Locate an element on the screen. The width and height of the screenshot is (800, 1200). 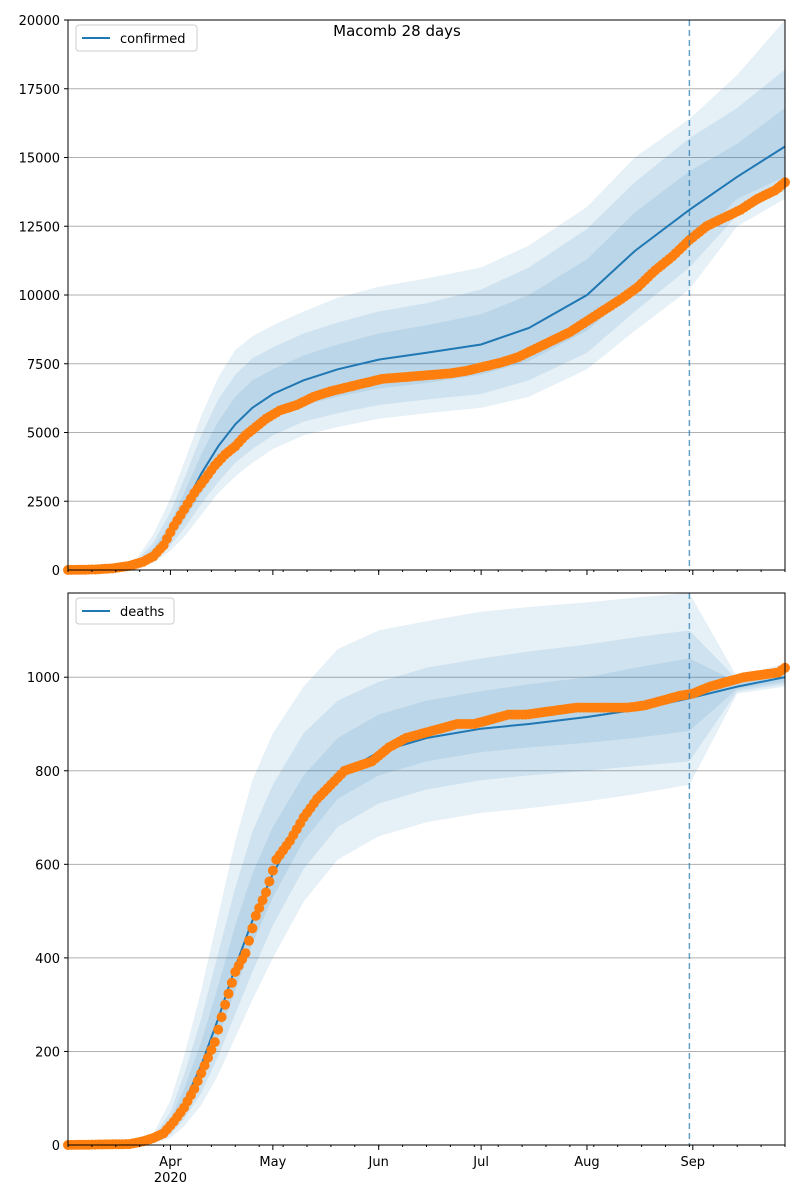
x-tick-label: Jun is located at coordinates (378, 1162).